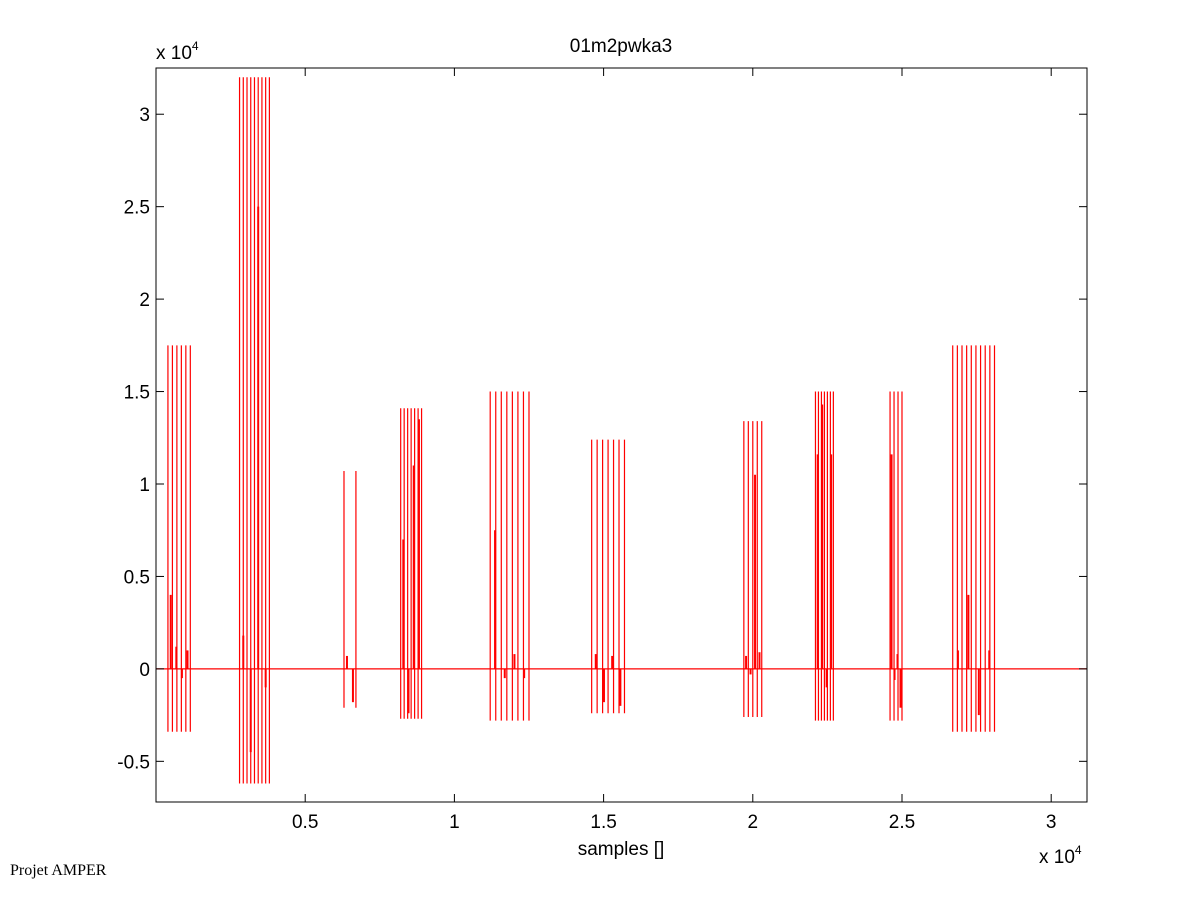 Image resolution: width=1201 pixels, height=901 pixels. I want to click on x-exponent-label: x 104, so click(1060, 855).